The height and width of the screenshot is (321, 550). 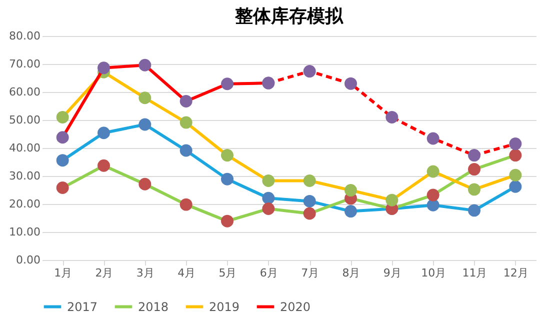 What do you see at coordinates (24, 232) in the screenshot?
I see `y-tick-label: 10.00` at bounding box center [24, 232].